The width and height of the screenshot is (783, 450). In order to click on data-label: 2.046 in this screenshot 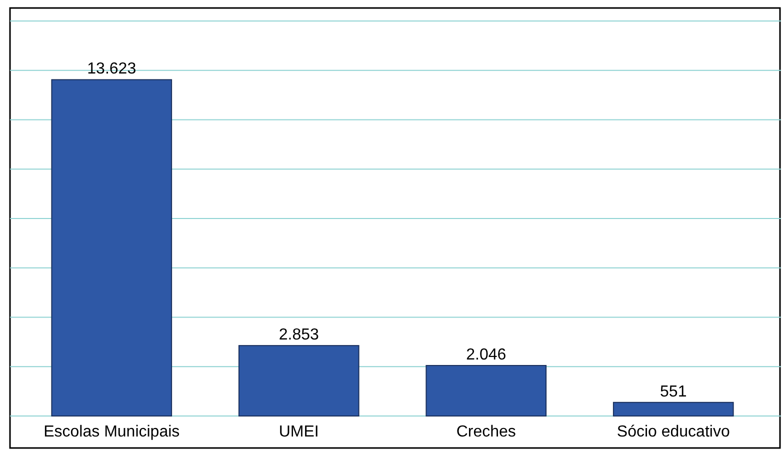, I will do `click(486, 355)`.